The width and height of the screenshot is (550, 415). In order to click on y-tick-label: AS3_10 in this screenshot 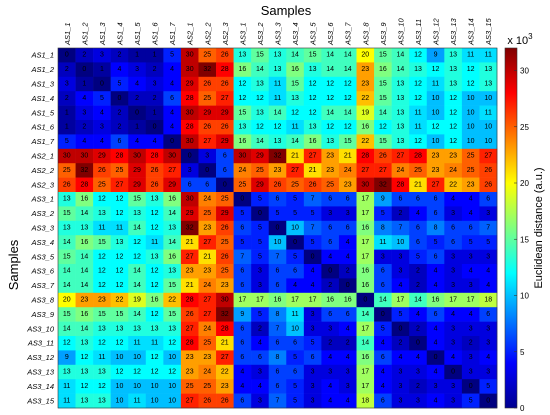, I will do `click(40, 328)`.